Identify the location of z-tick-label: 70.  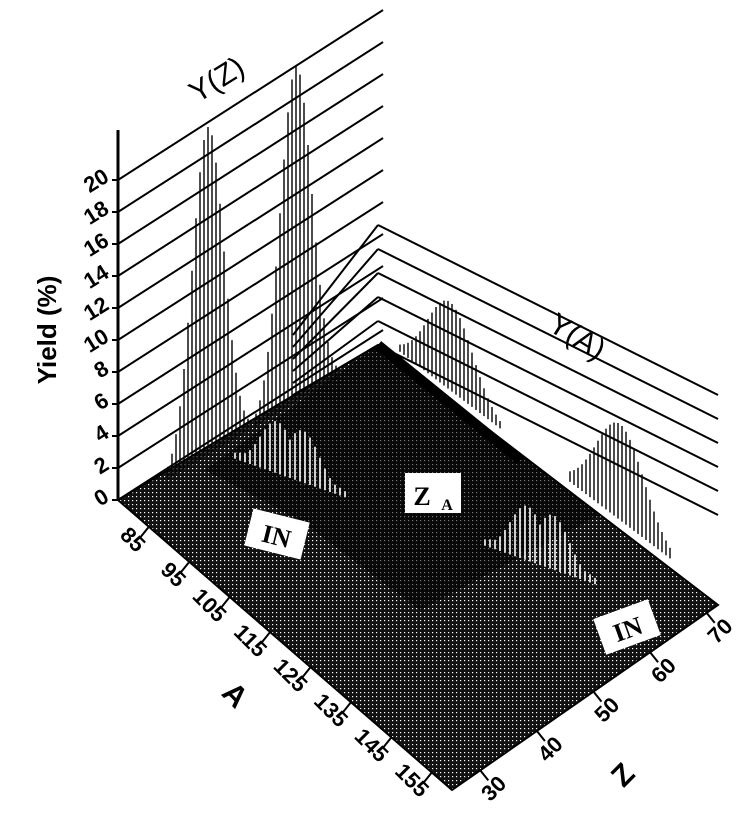
(720, 630).